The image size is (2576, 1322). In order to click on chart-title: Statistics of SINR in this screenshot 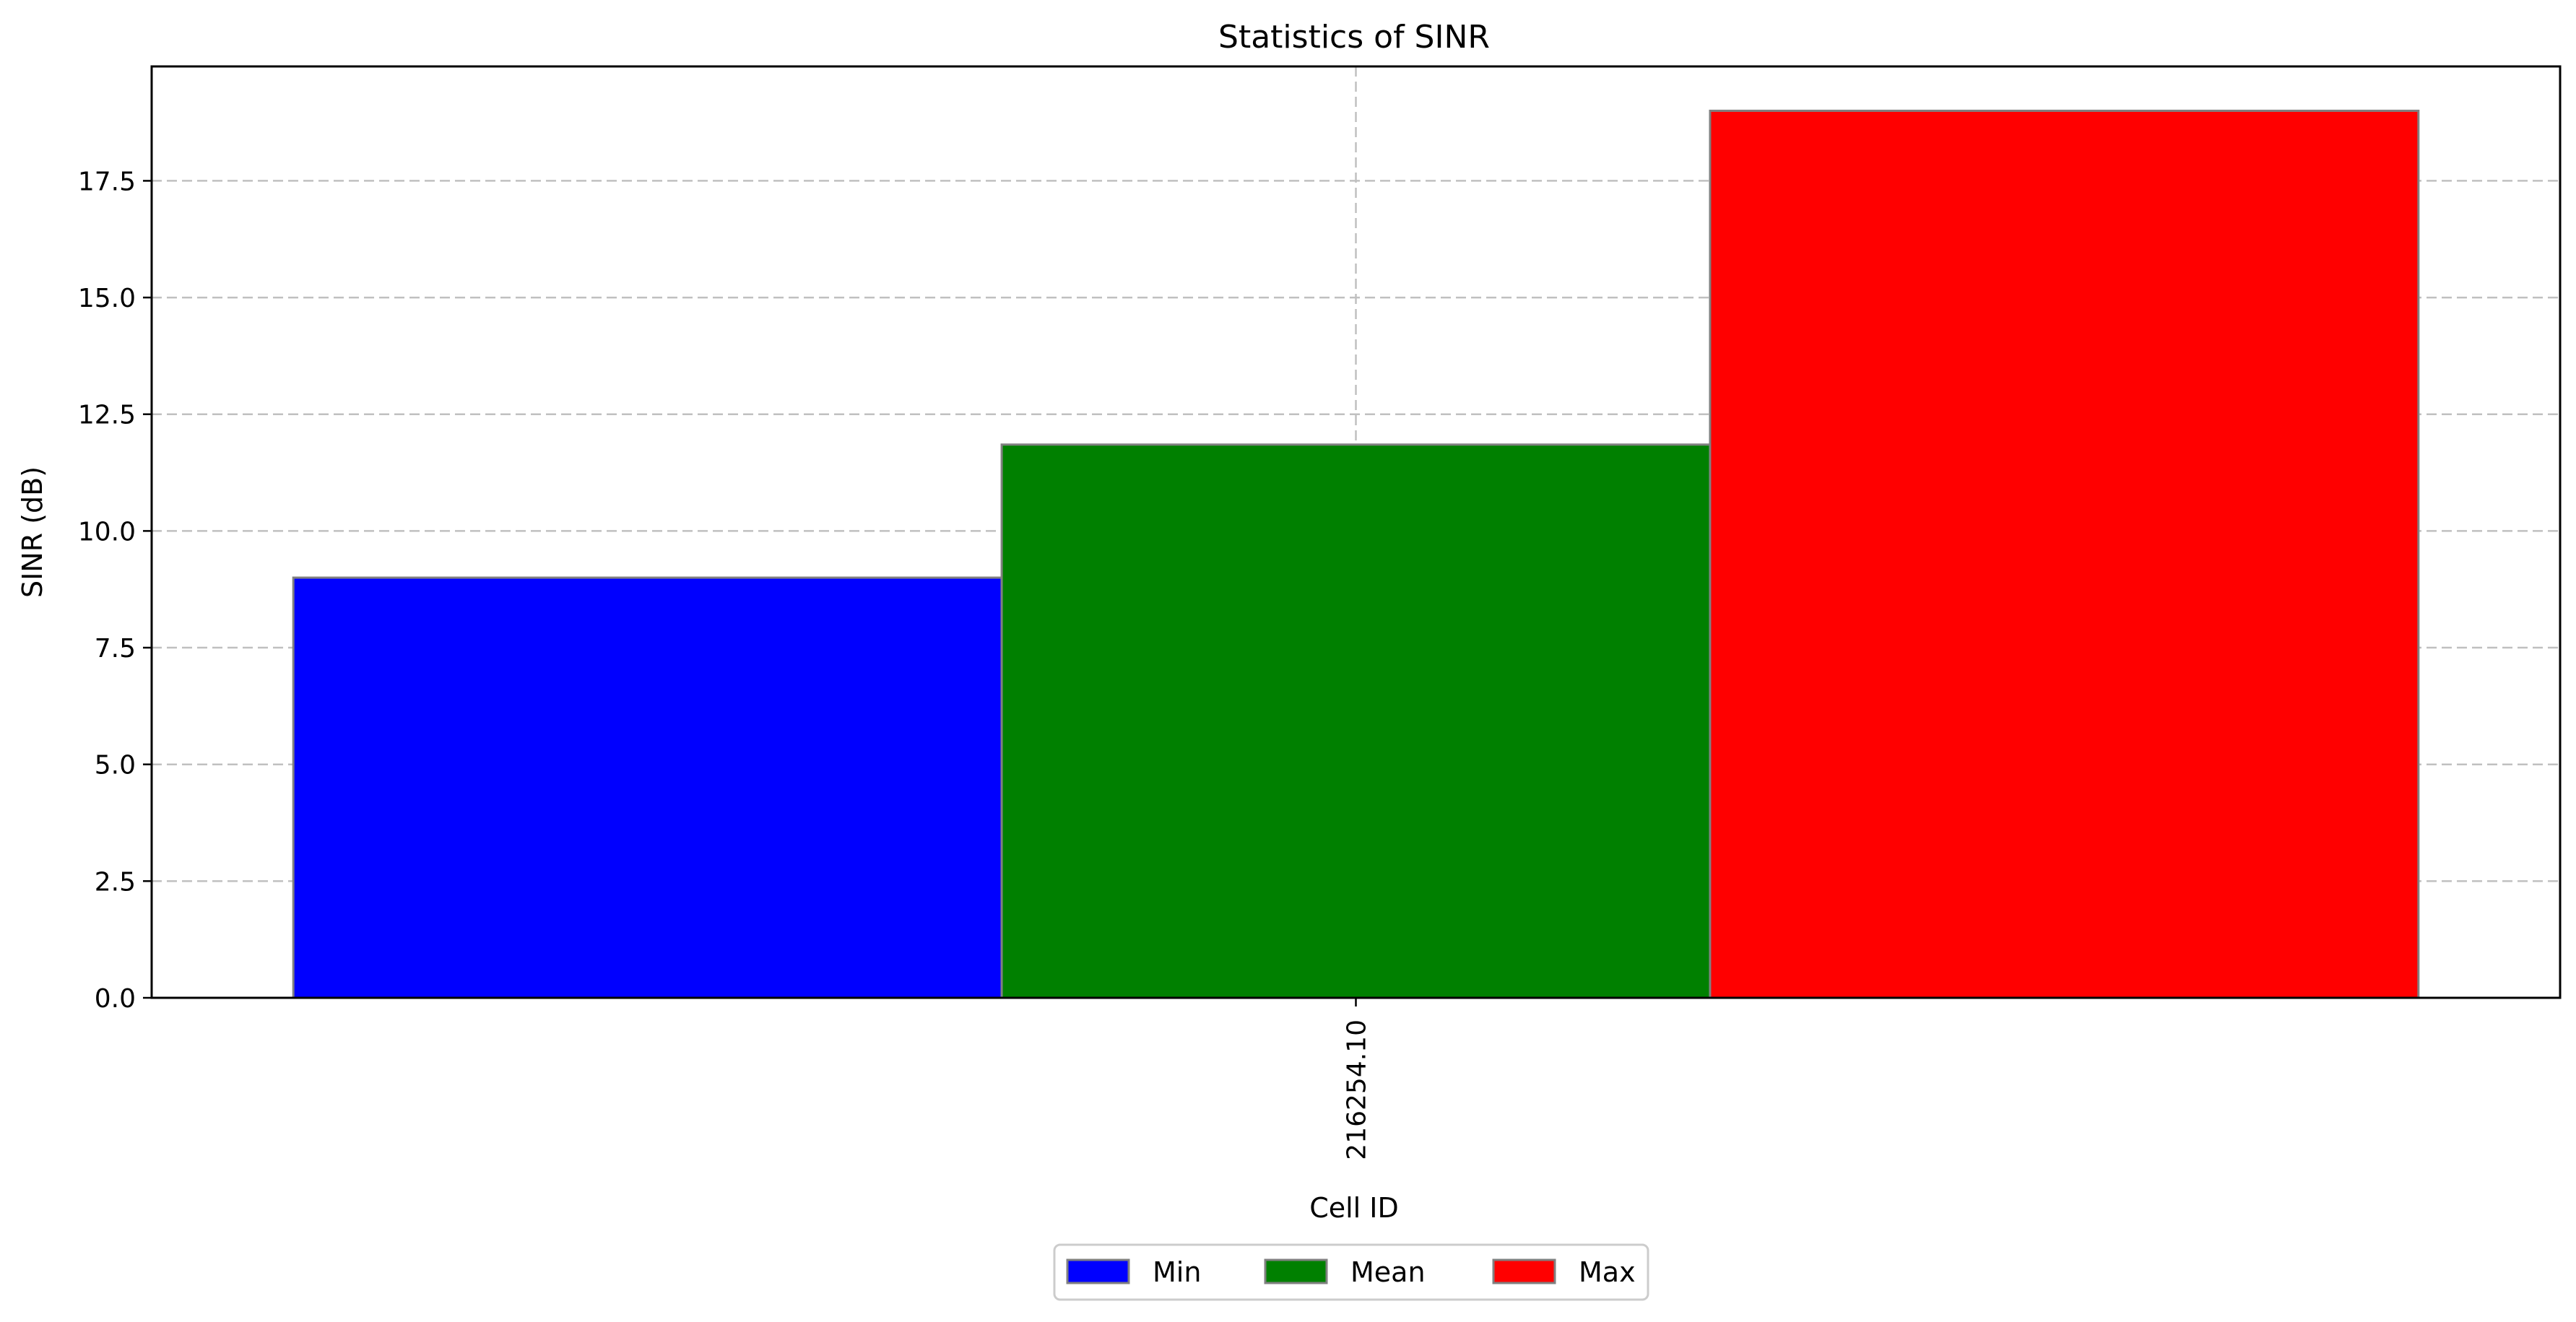, I will do `click(1354, 37)`.